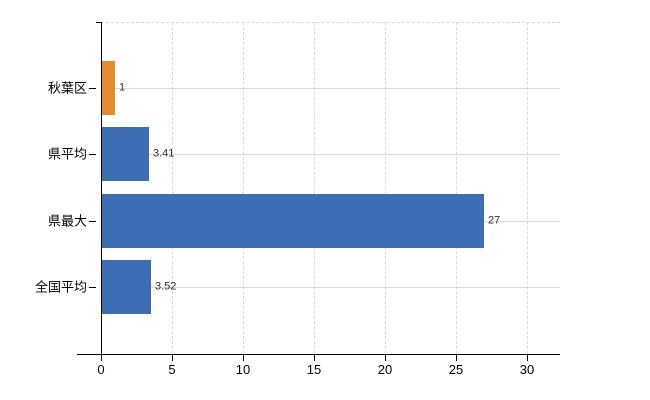 The width and height of the screenshot is (650, 400). Describe the element at coordinates (166, 286) in the screenshot. I see `bar-value-label: 3.52` at that location.